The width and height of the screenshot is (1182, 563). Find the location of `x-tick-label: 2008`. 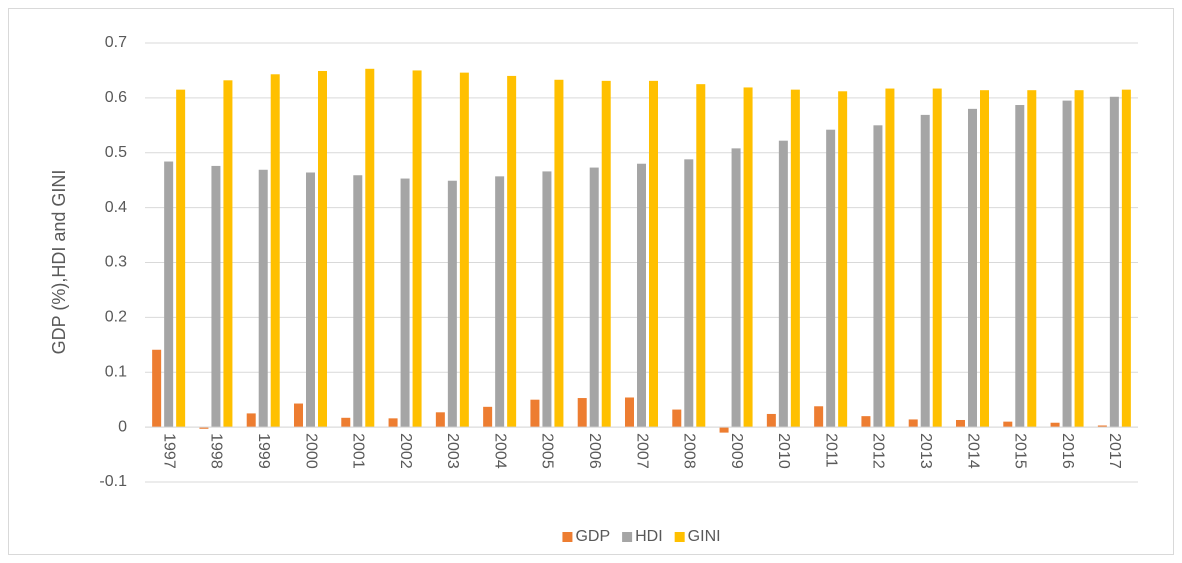

x-tick-label: 2008 is located at coordinates (689, 451).